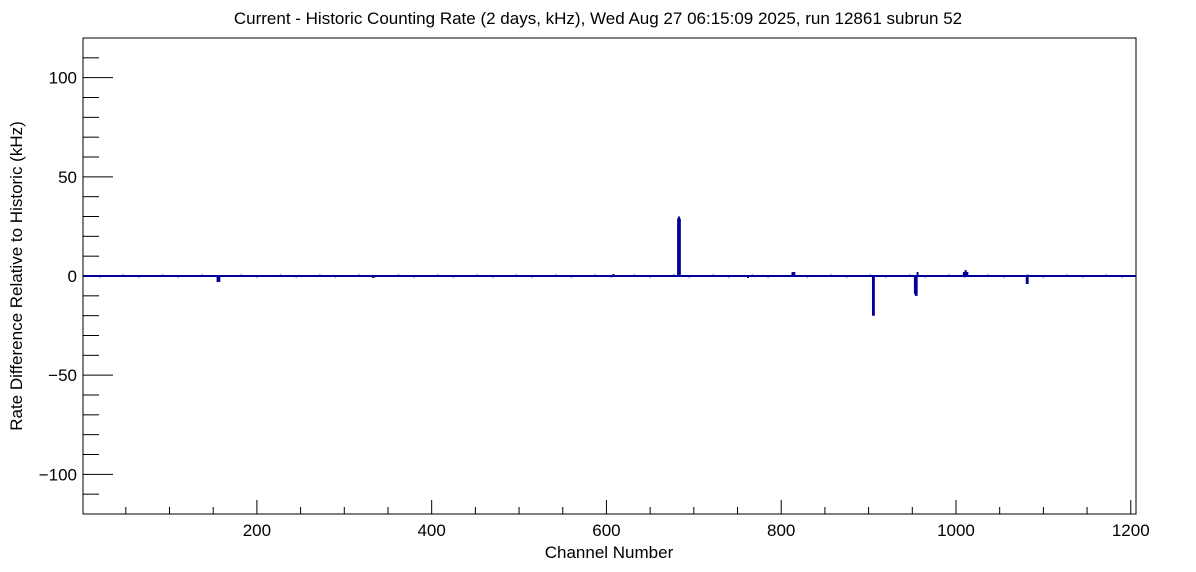  I want to click on x-tick-label: 400, so click(431, 530).